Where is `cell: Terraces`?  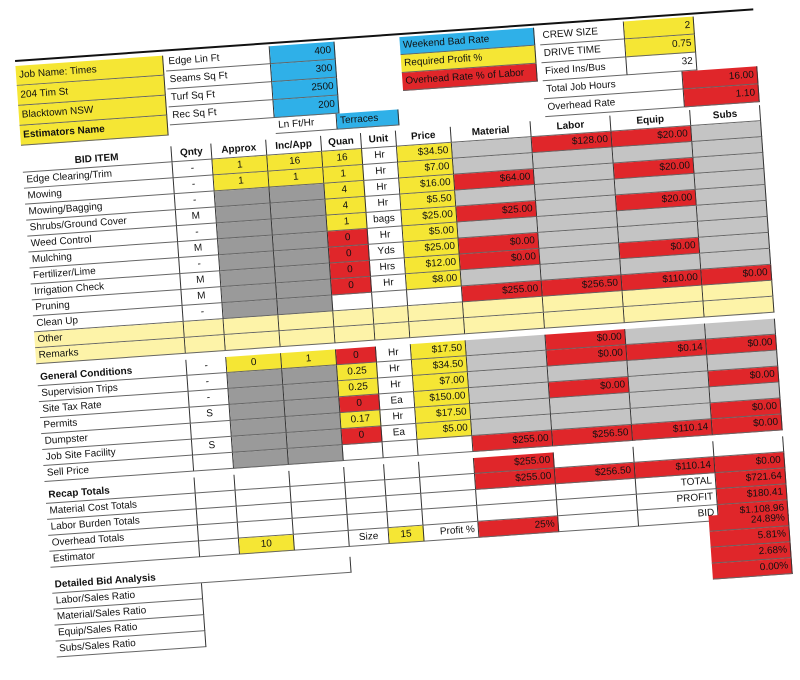 cell: Terraces is located at coordinates (368, 119).